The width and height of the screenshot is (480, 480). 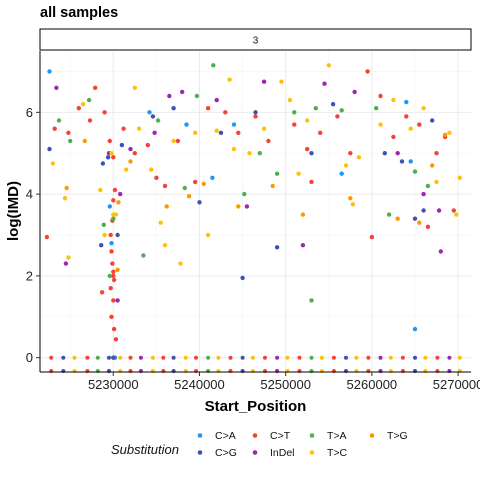 What do you see at coordinates (29, 194) in the screenshot?
I see `y-tick-label: 4` at bounding box center [29, 194].